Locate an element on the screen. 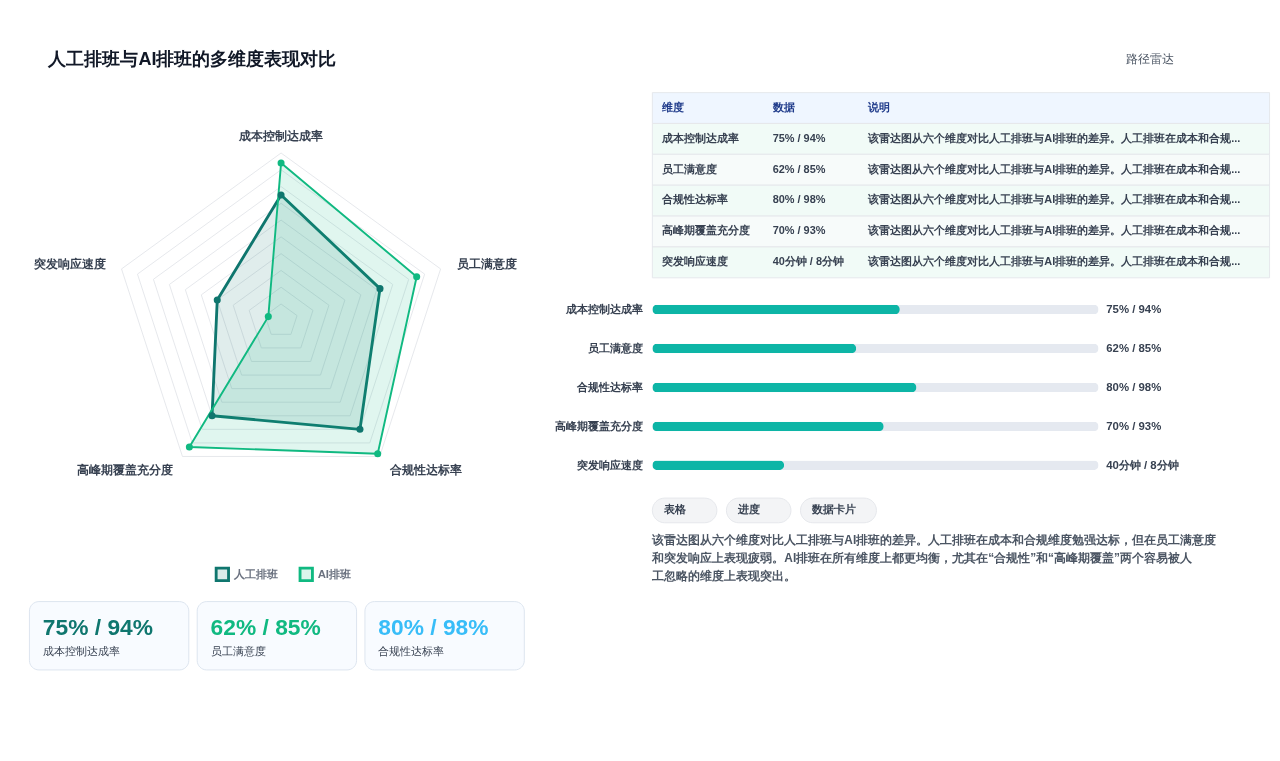  text: 人工排班与AI排班的多维度表现对比 is located at coordinates (192, 59).